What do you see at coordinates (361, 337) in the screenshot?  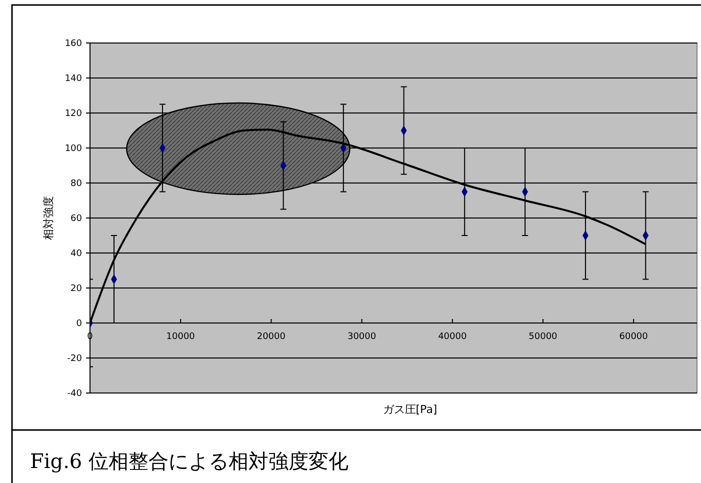 I see `x-tick-label: 30000` at bounding box center [361, 337].